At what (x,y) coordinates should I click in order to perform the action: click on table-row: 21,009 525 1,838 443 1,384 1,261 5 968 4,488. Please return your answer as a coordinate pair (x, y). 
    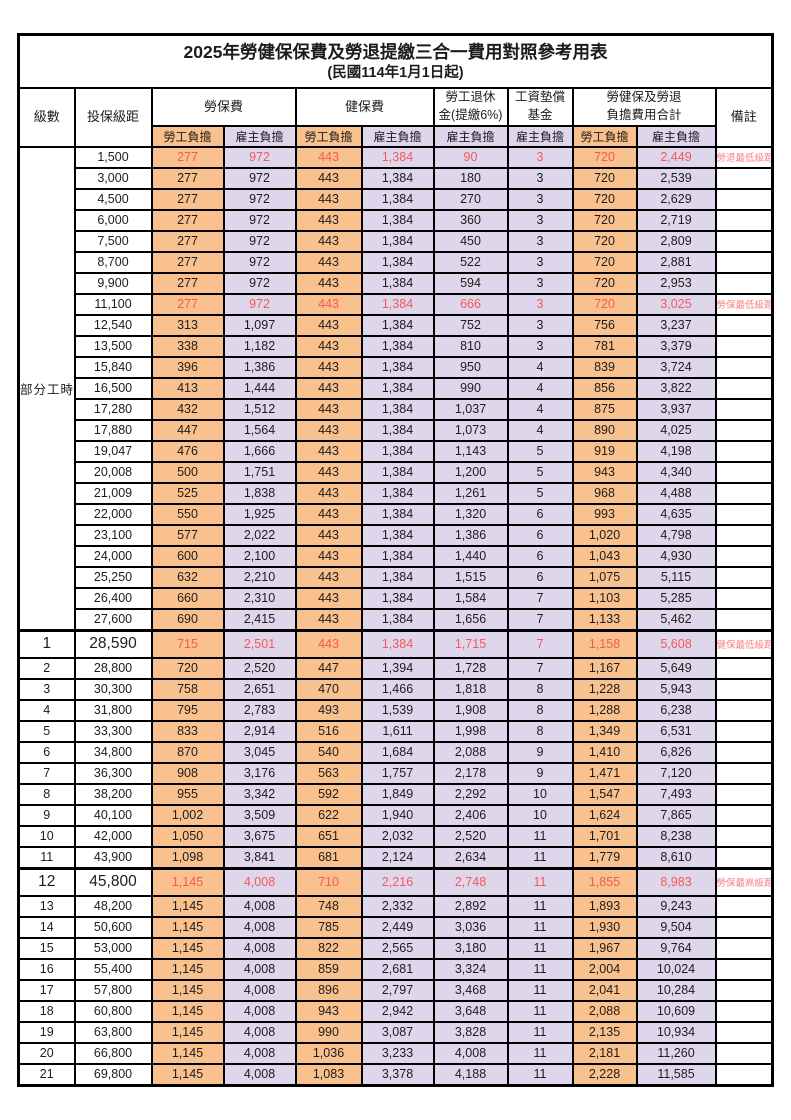
    Looking at the image, I should click on (396, 493).